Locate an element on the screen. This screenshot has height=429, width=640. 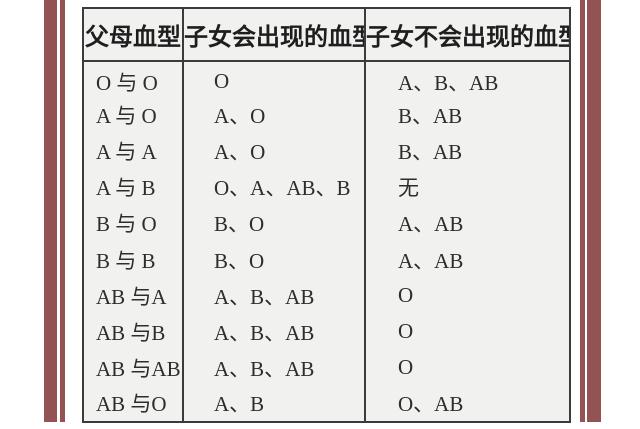
table-row: AB 与O A、B O、AB is located at coordinates (326, 403).